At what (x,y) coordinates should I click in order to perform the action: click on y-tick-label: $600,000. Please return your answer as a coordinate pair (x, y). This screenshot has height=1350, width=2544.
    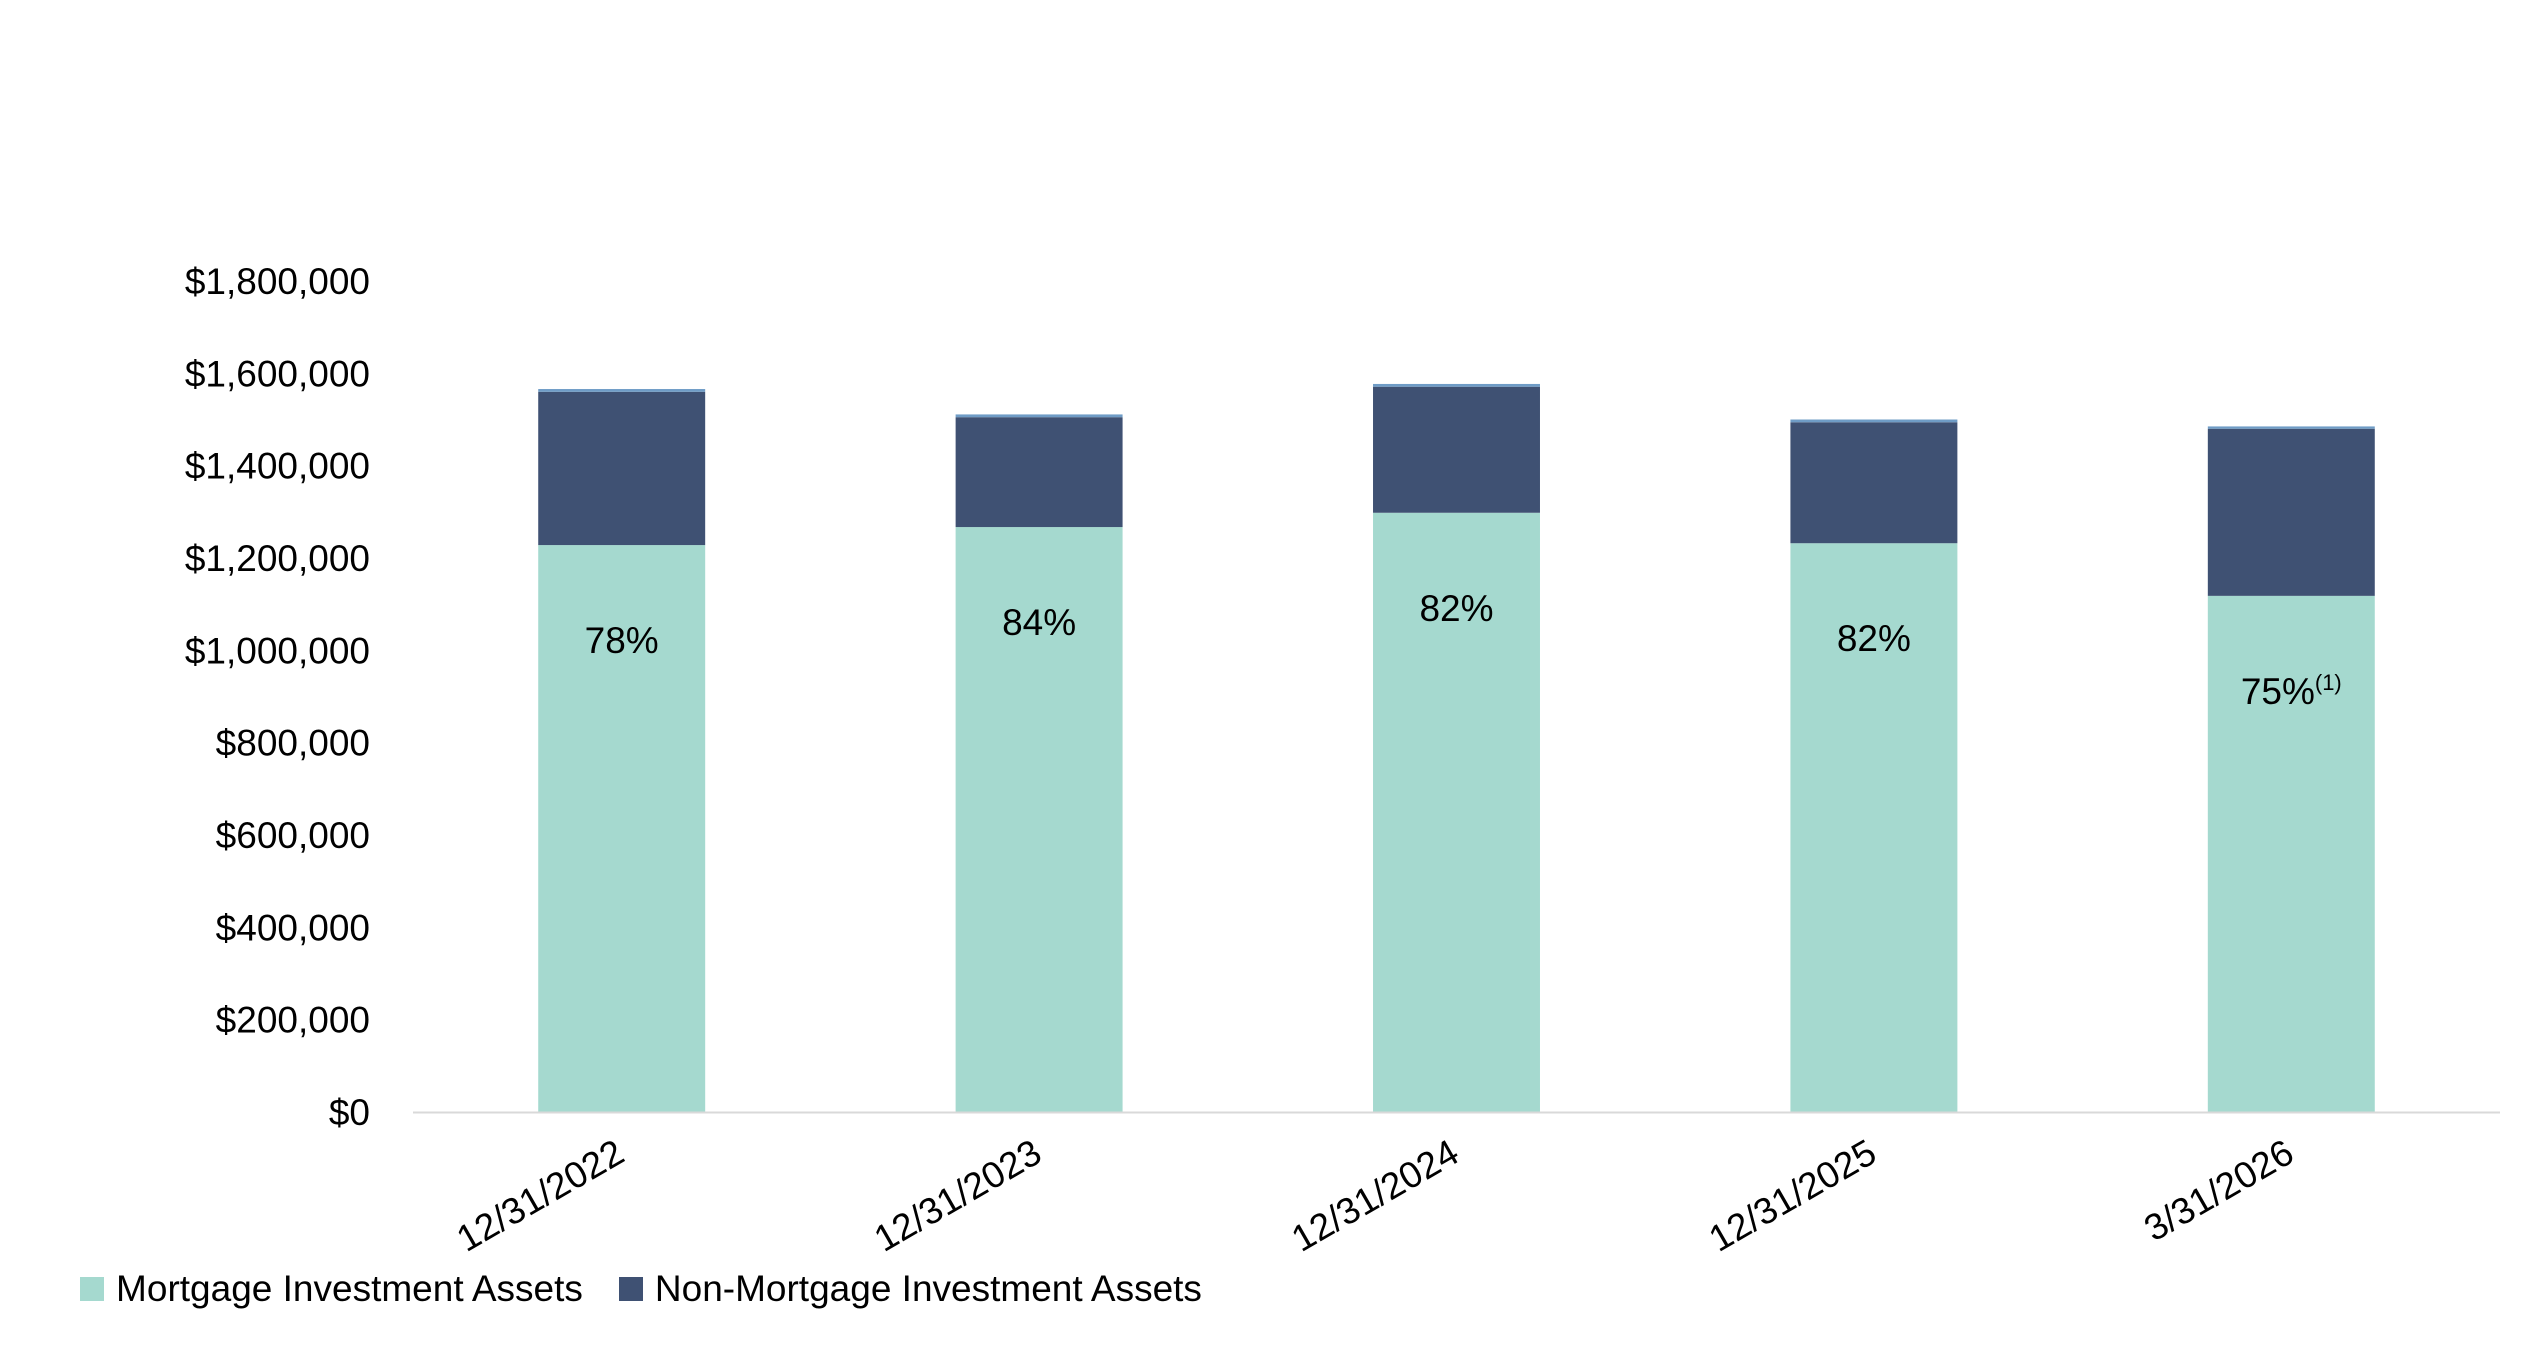
    Looking at the image, I should click on (293, 835).